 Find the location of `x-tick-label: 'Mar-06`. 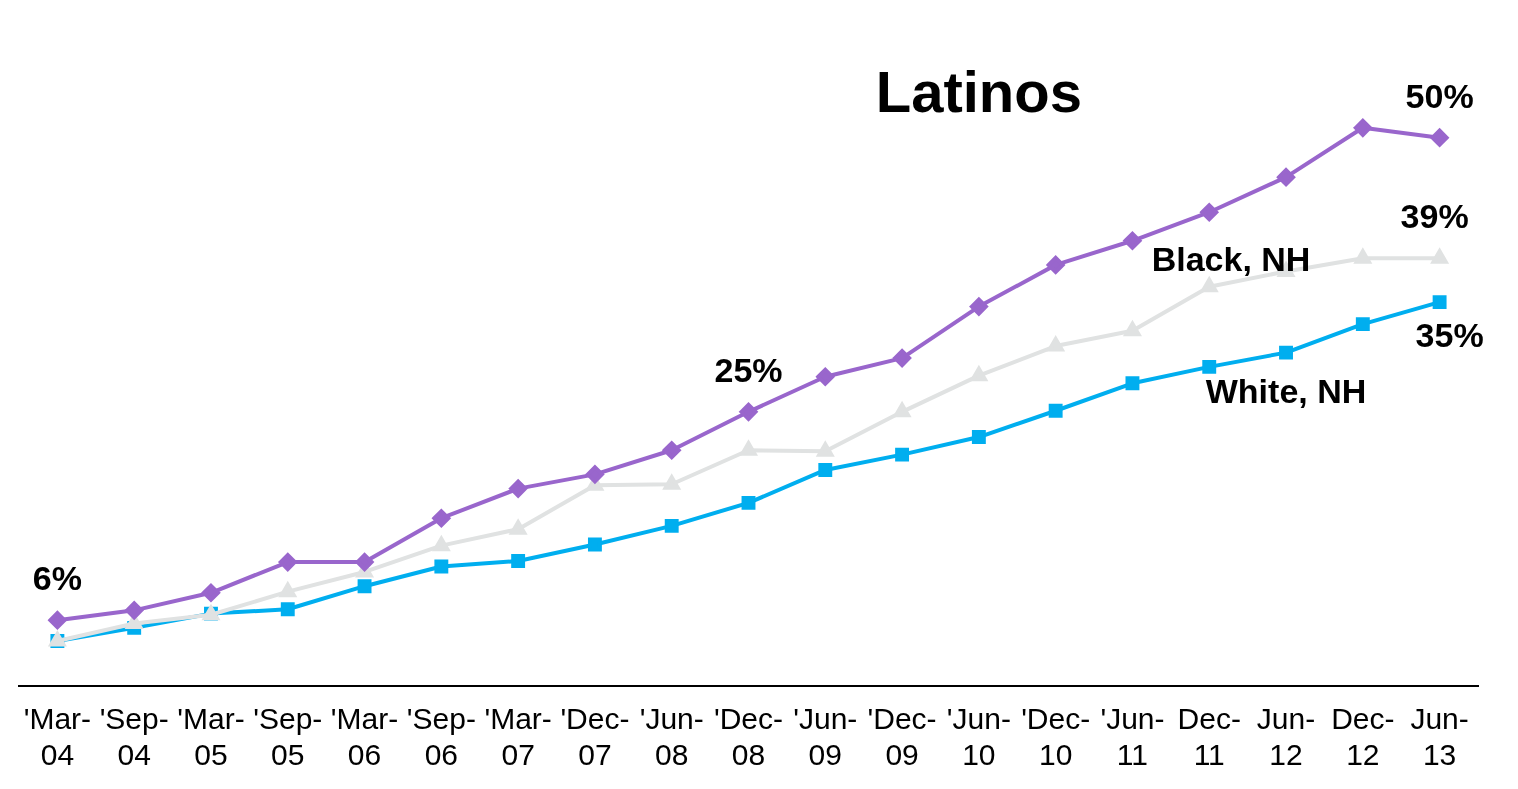

x-tick-label: 'Mar-06 is located at coordinates (364, 737).